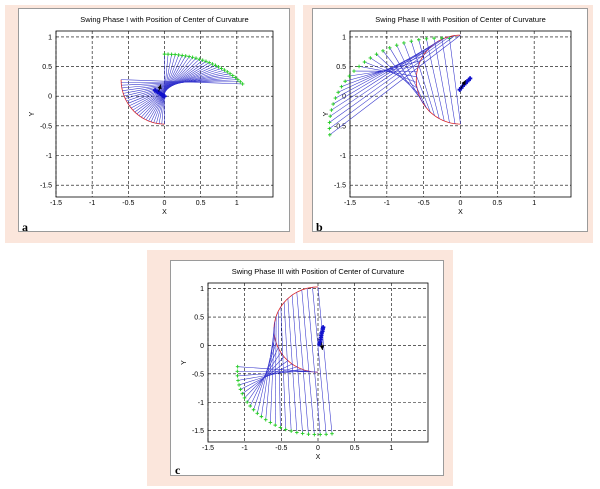  I want to click on y-tick-label: -1.5, so click(198, 431).